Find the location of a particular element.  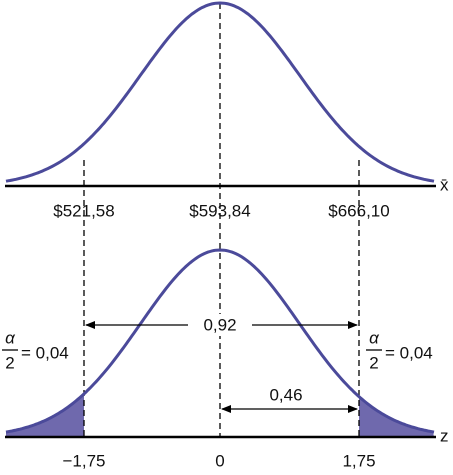

label-bg is located at coordinates (220, 325).